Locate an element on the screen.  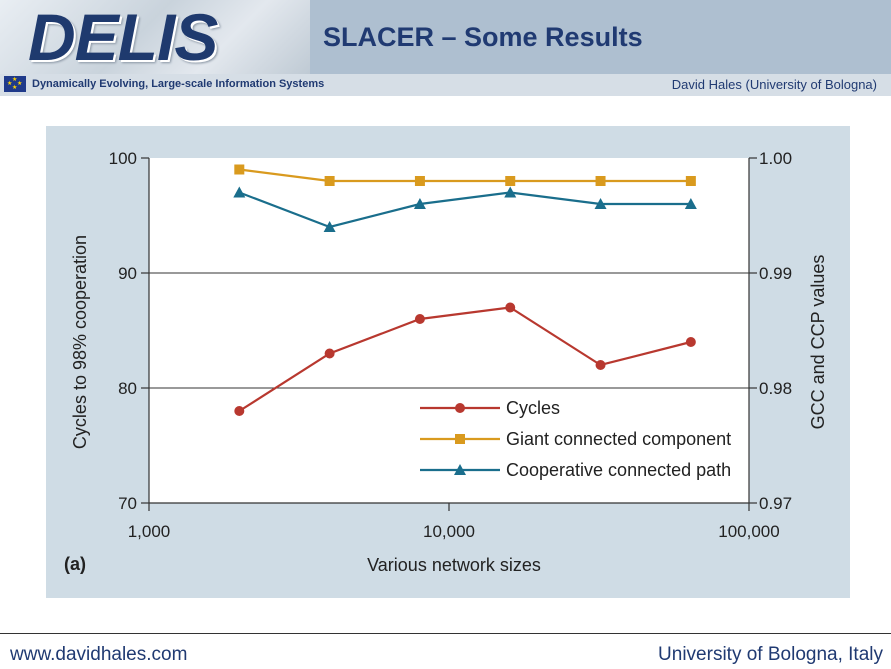
y2-tick-label: 1.00 is located at coordinates (775, 158).